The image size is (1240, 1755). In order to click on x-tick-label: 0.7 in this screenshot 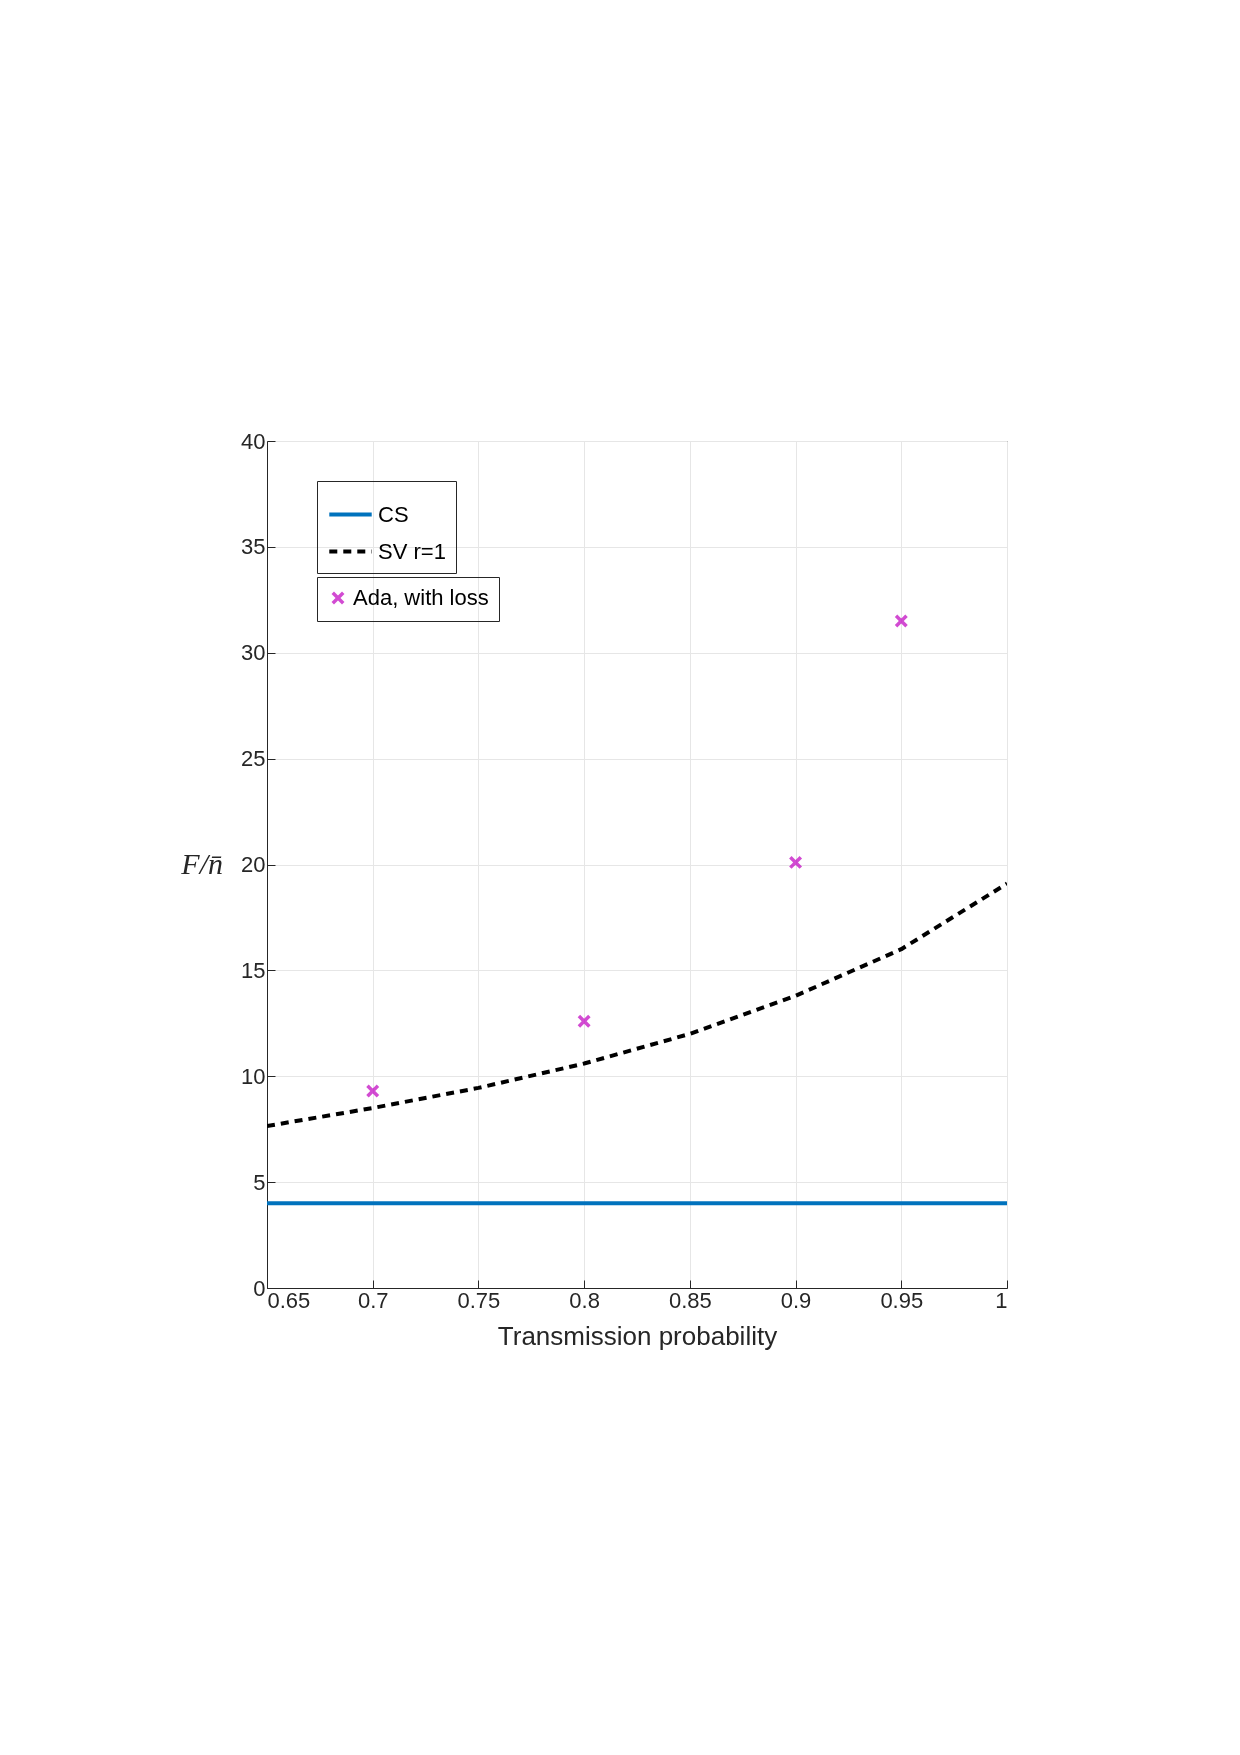, I will do `click(373, 1300)`.